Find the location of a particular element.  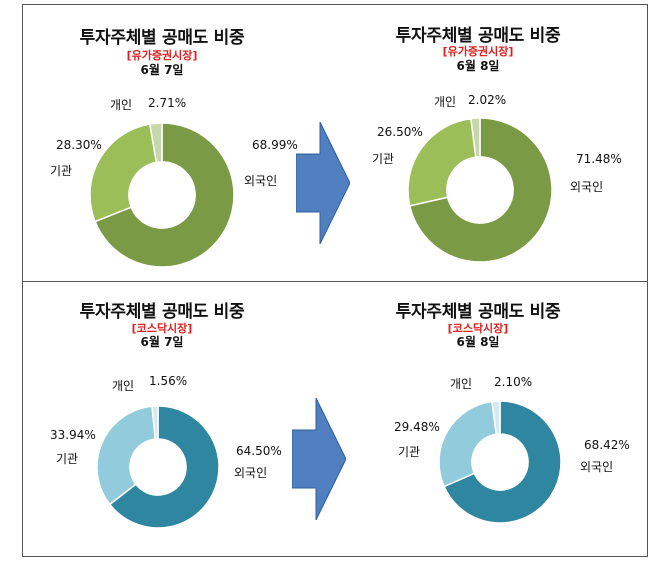

value-label-foreign: 64.50% is located at coordinates (259, 451).